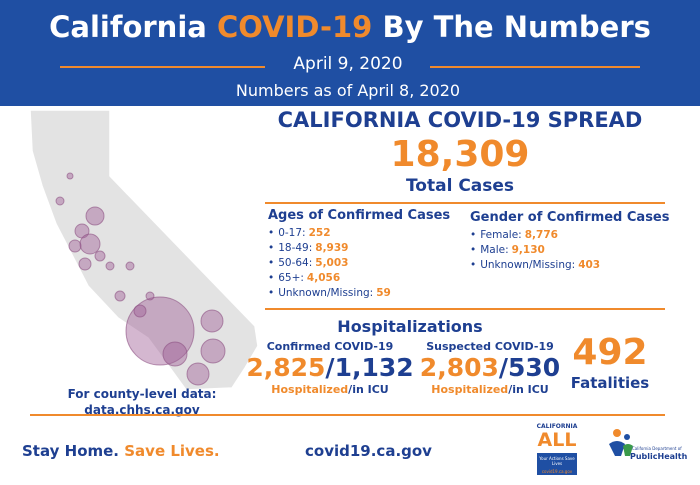 Image resolution: width=700 pixels, height=485 pixels. What do you see at coordinates (295, 263) in the screenshot?
I see `item-label: 50-64:` at bounding box center [295, 263].